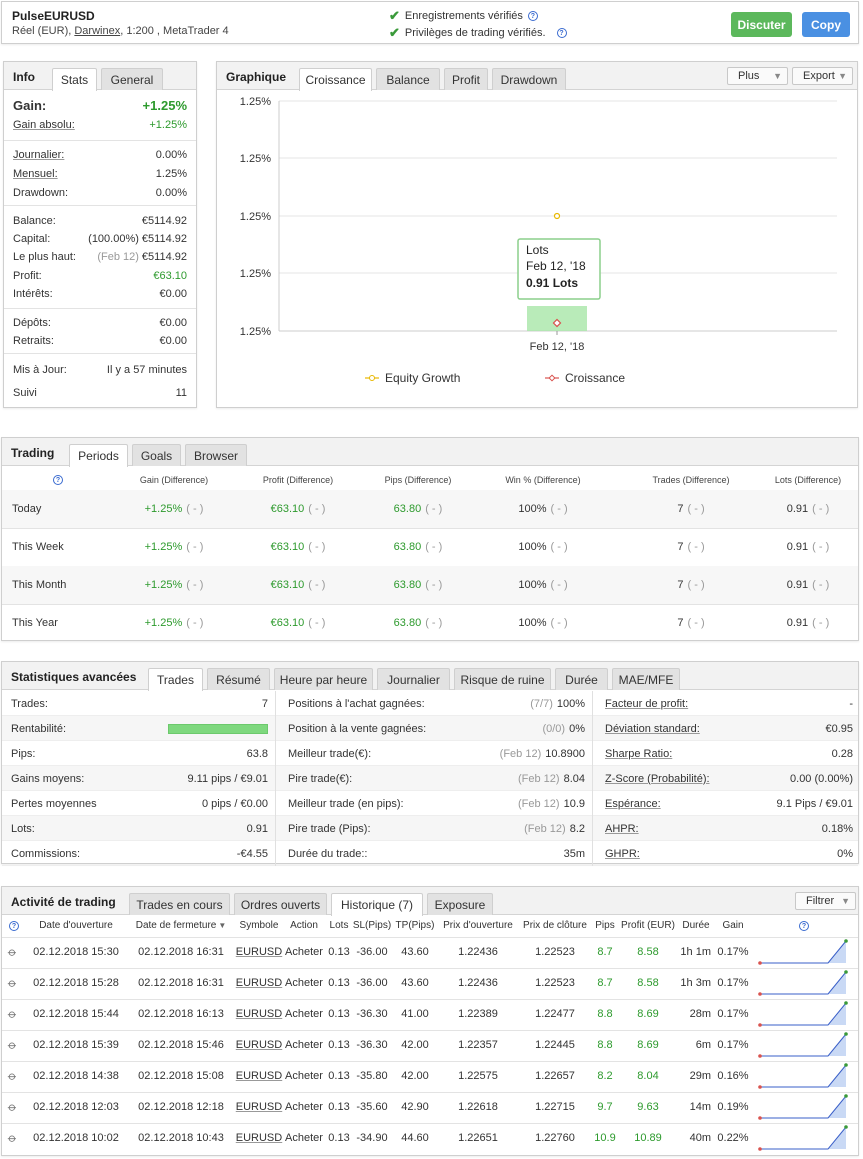 The width and height of the screenshot is (863, 1159). I want to click on tab-history: Historique (7), so click(377, 904).